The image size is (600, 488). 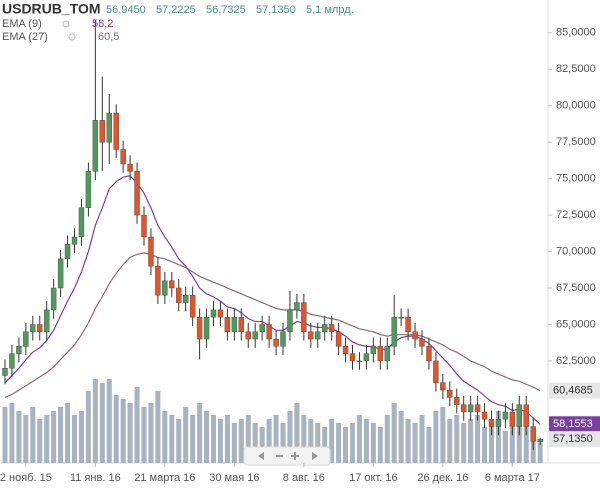 What do you see at coordinates (51, 9) in the screenshot?
I see `ticker: USDRUB_TOM` at bounding box center [51, 9].